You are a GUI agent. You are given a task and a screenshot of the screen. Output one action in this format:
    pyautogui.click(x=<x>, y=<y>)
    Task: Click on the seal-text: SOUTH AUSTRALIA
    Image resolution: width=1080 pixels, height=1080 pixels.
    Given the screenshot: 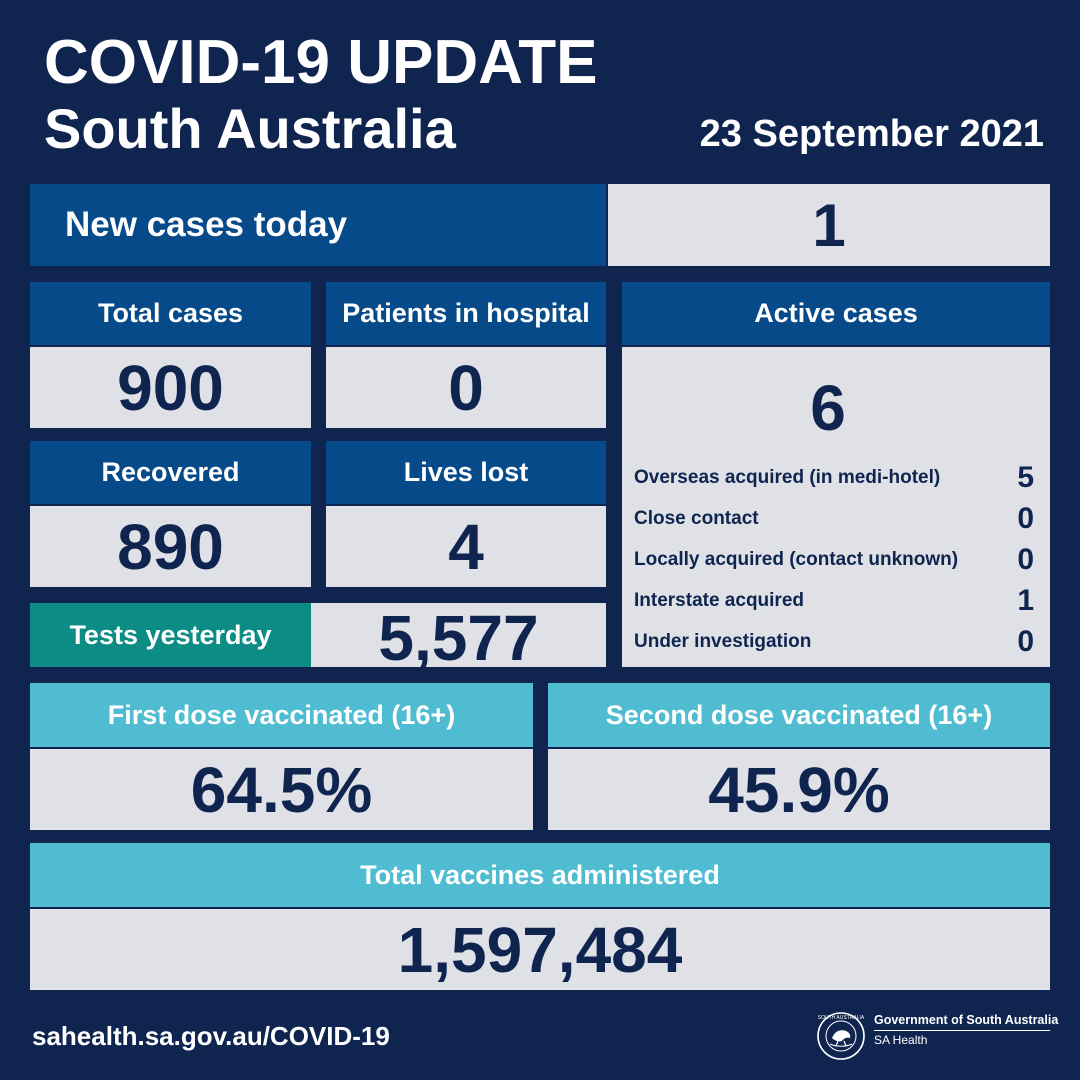 What is the action you would take?
    pyautogui.click(x=841, y=1018)
    